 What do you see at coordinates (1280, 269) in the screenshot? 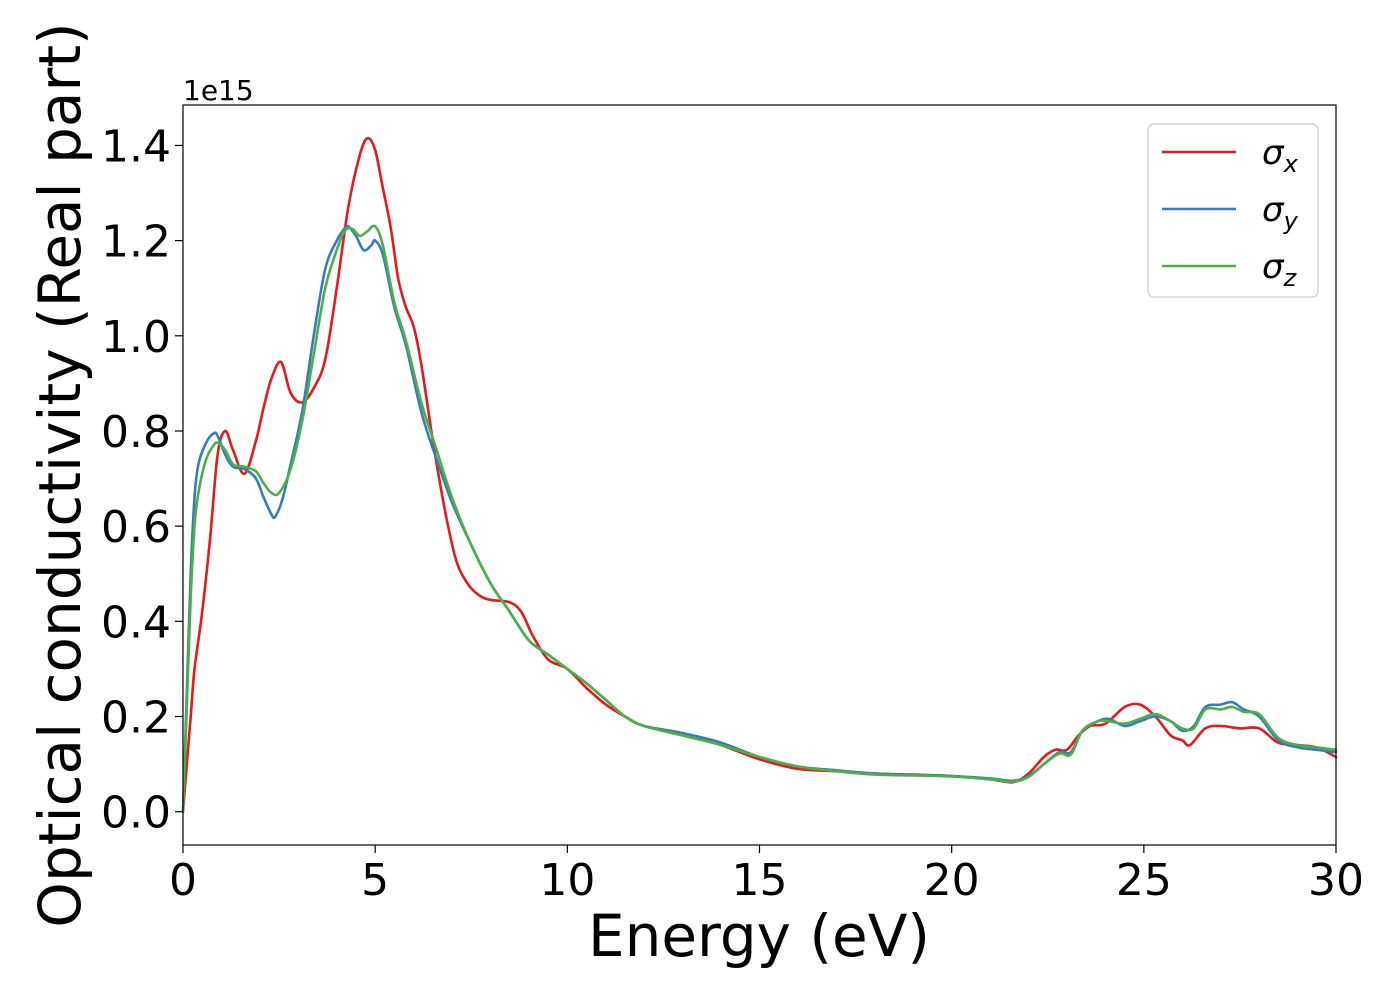
I see `legend-label-z: σz` at bounding box center [1280, 269].